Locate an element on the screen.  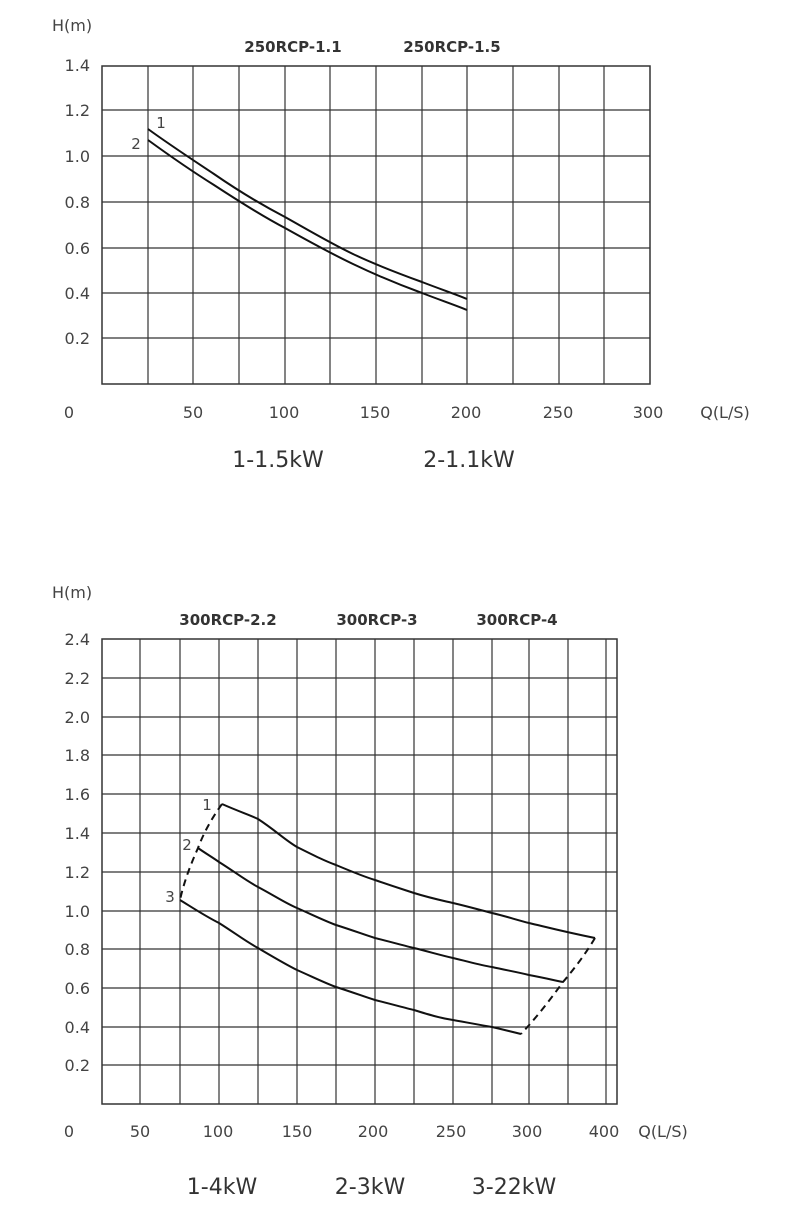
chart-1-legend-2: 2-1.1kW is located at coordinates (469, 460).